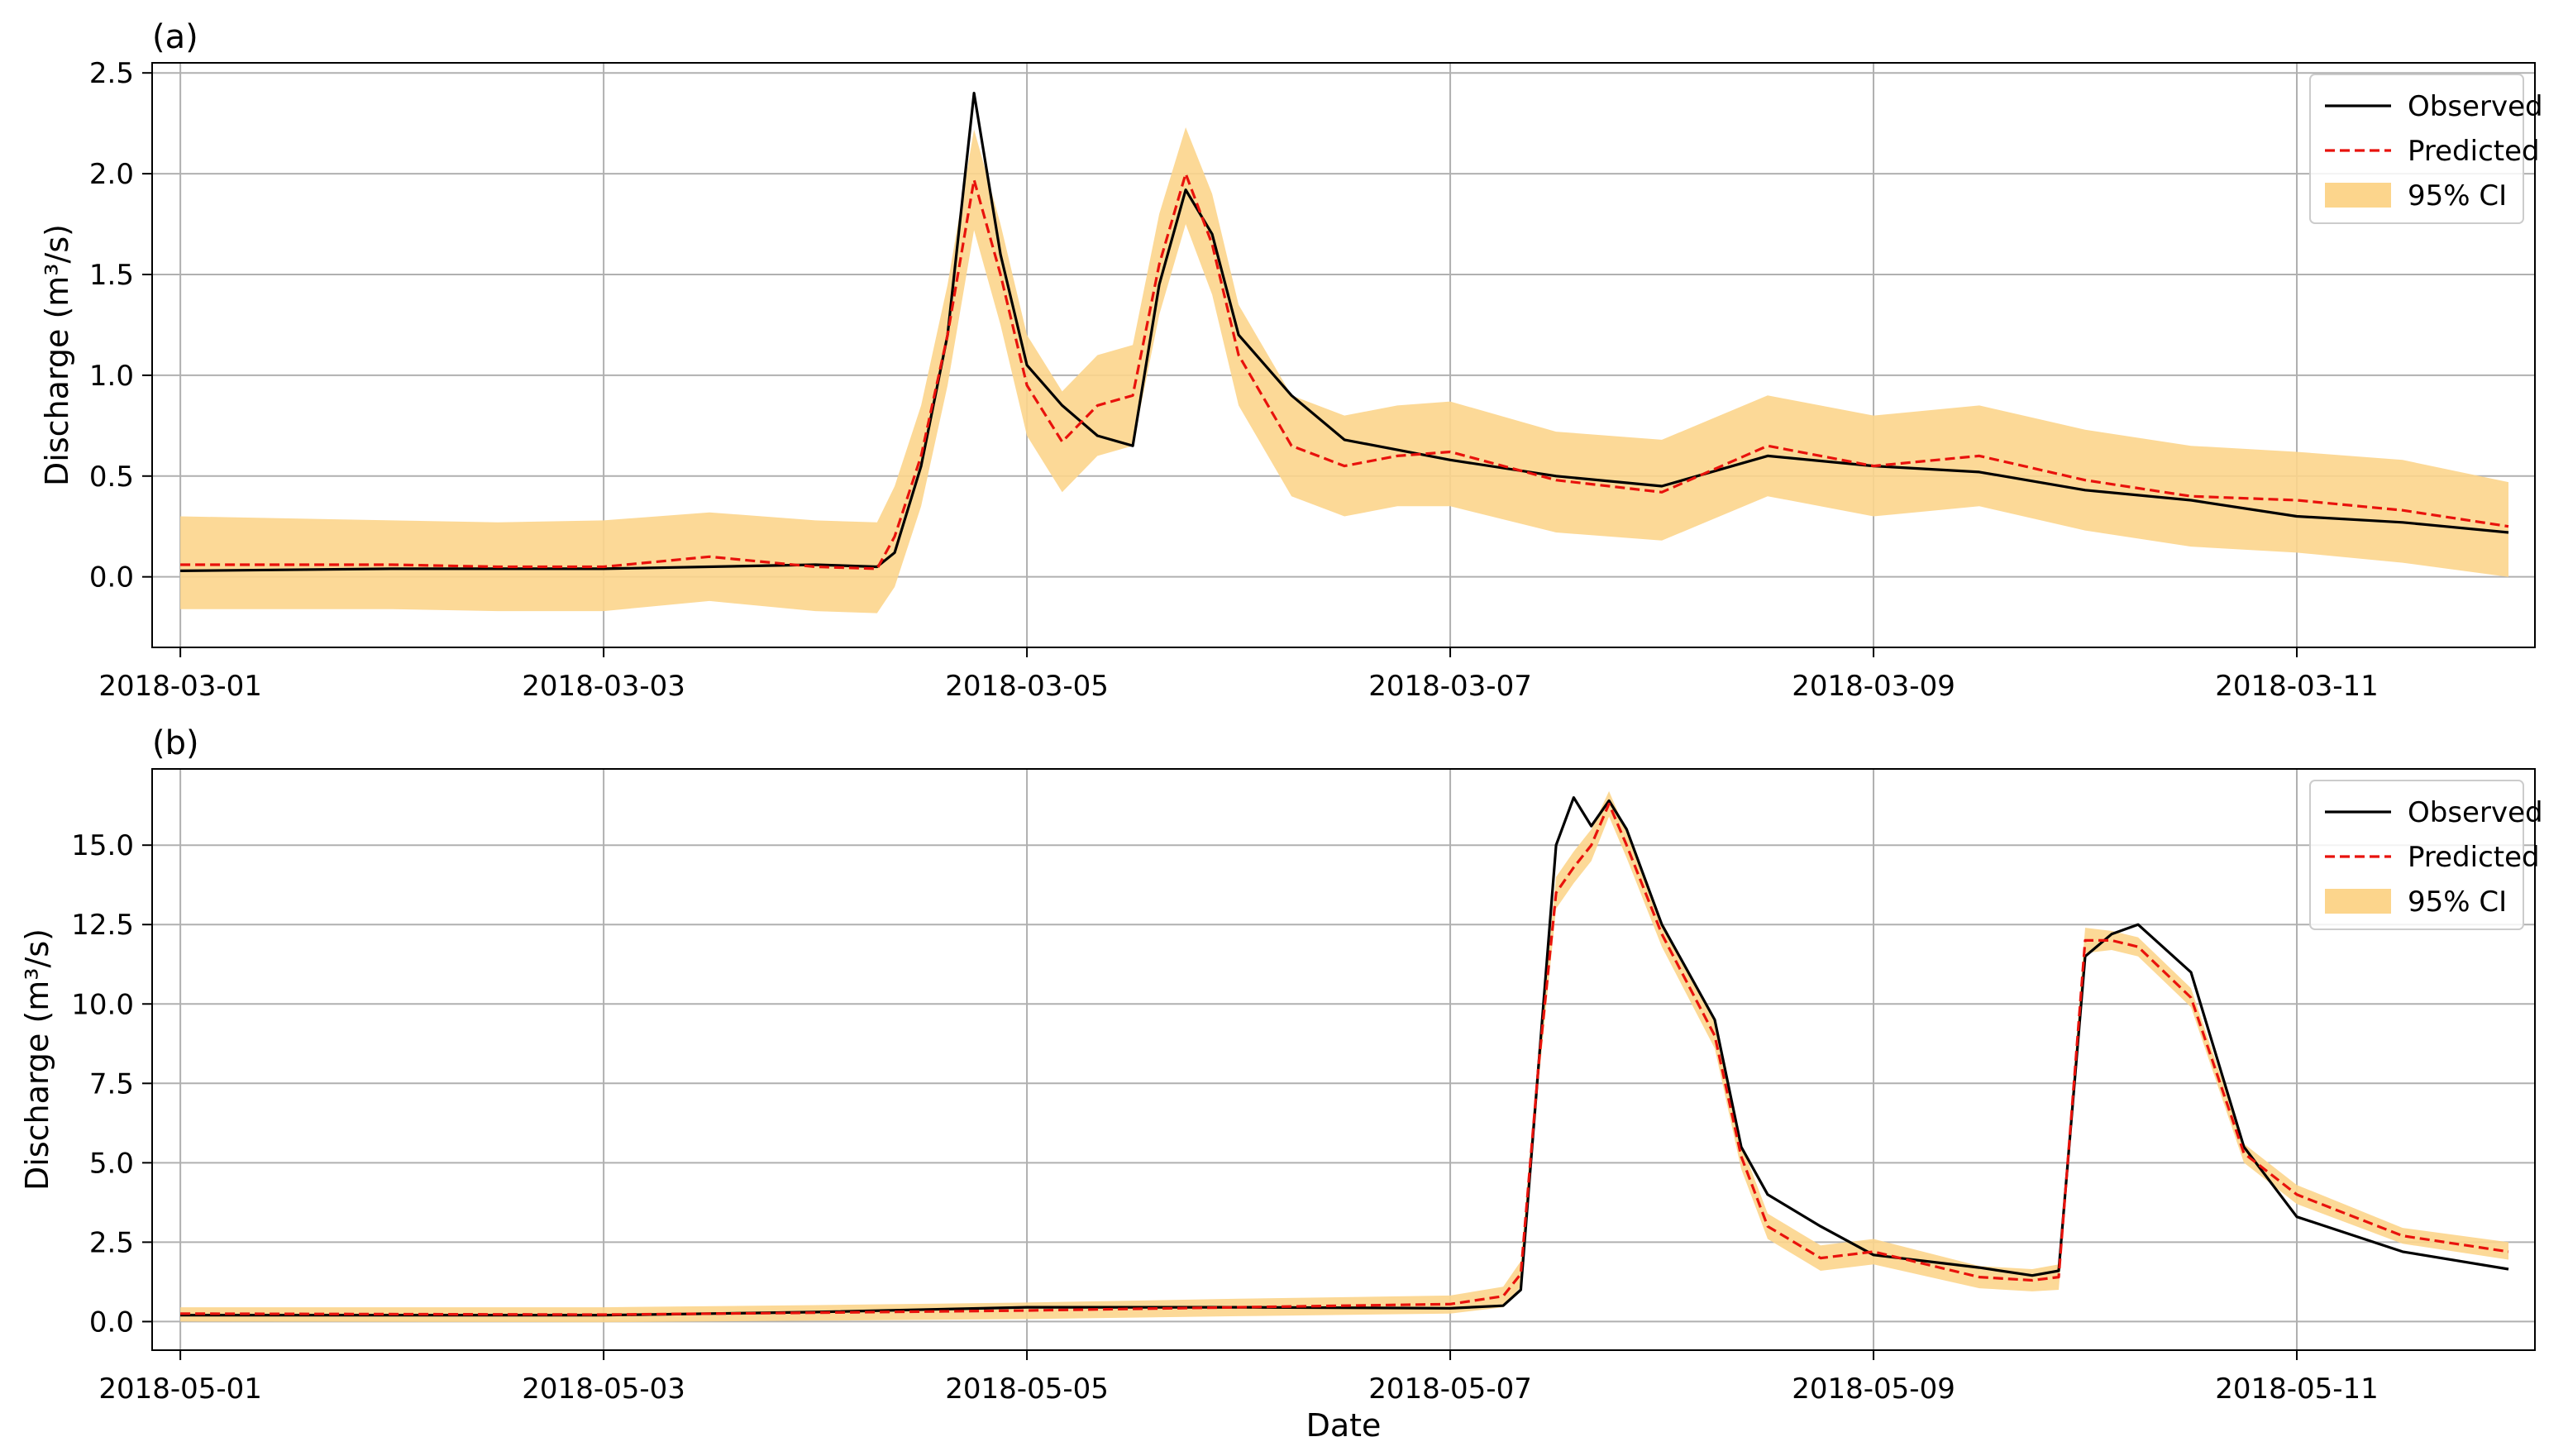 This screenshot has height=1456, width=2568. I want to click on x-tick-label: 2018-05-03, so click(604, 1389).